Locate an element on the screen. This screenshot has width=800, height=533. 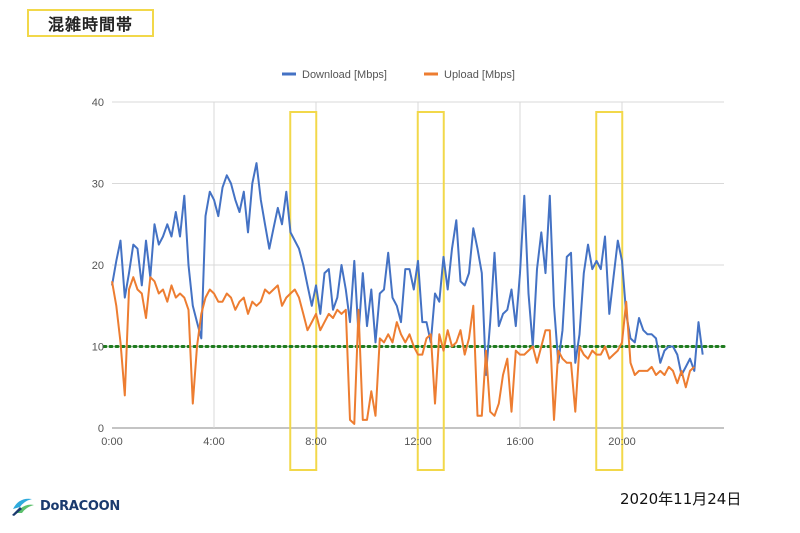
logo-text: DoRACOON is located at coordinates (80, 506).